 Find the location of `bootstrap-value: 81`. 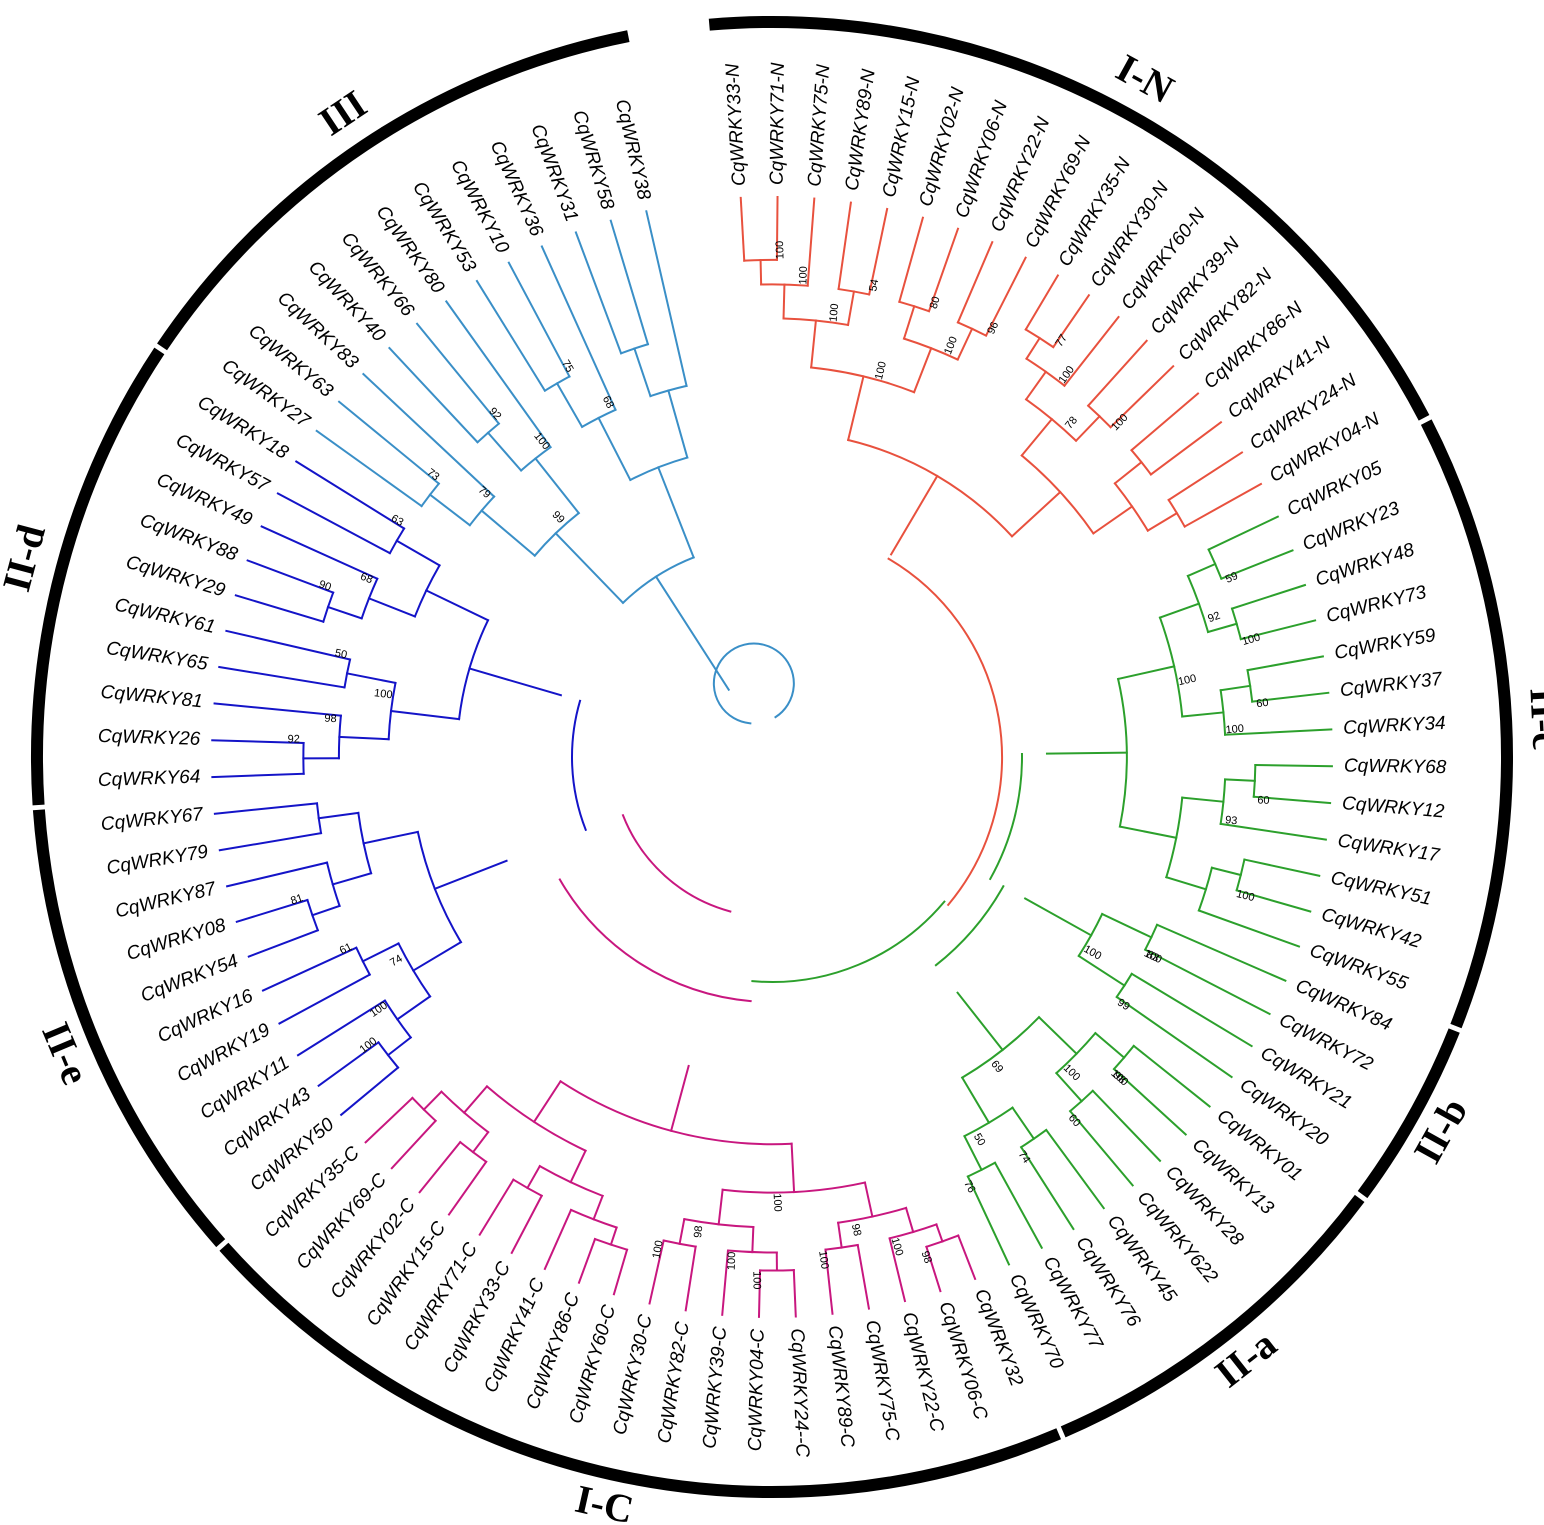

bootstrap-value: 81 is located at coordinates (296, 899).